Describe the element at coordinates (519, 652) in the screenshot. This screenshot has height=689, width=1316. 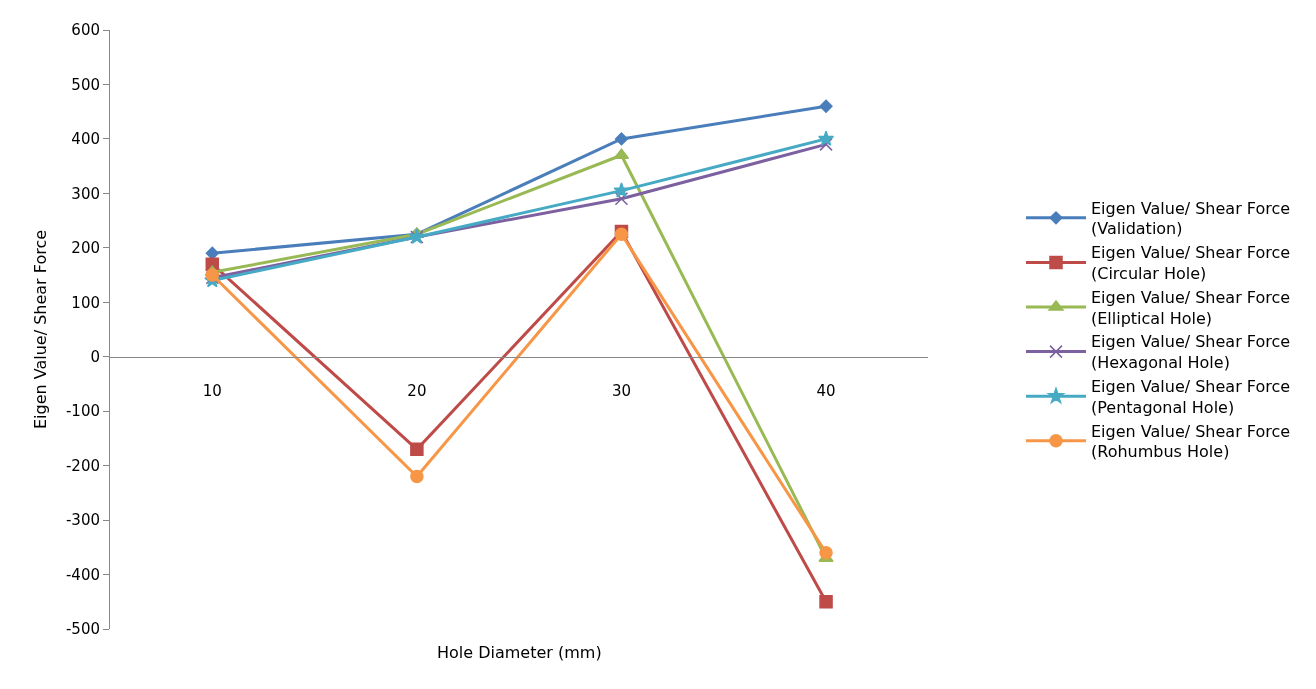
I see `x-axis-title: Hole Diameter (mm)` at that location.